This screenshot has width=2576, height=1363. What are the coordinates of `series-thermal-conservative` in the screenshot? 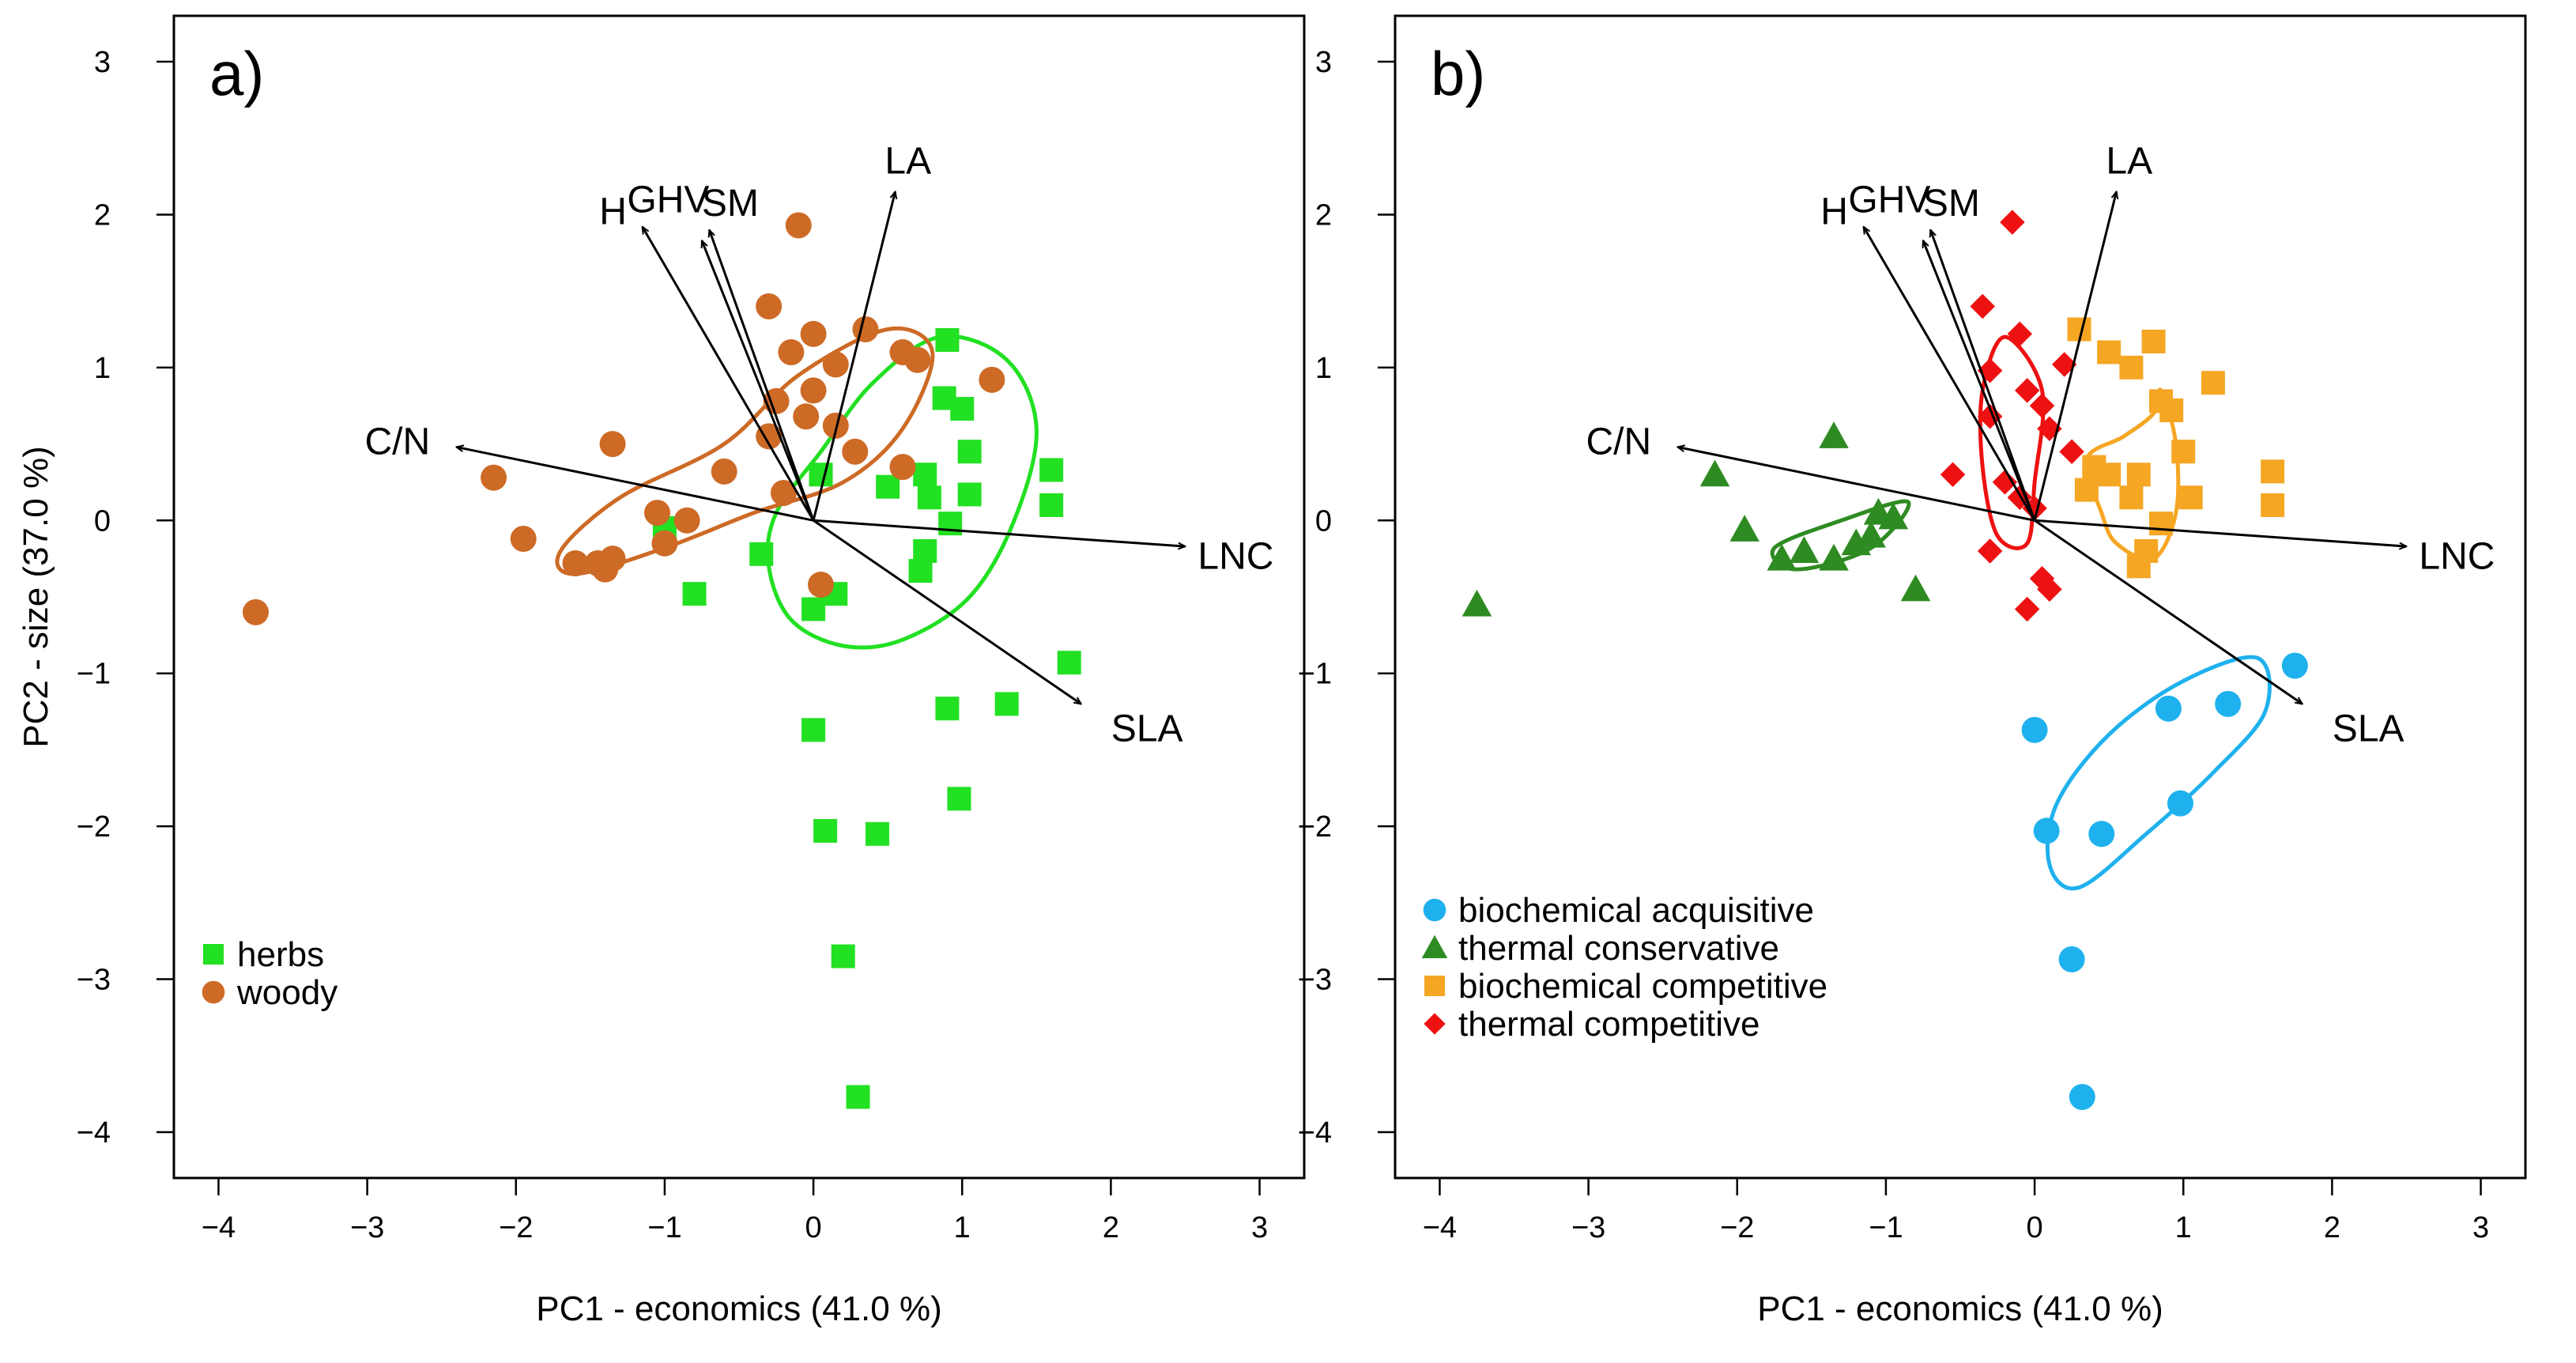 It's located at (1696, 519).